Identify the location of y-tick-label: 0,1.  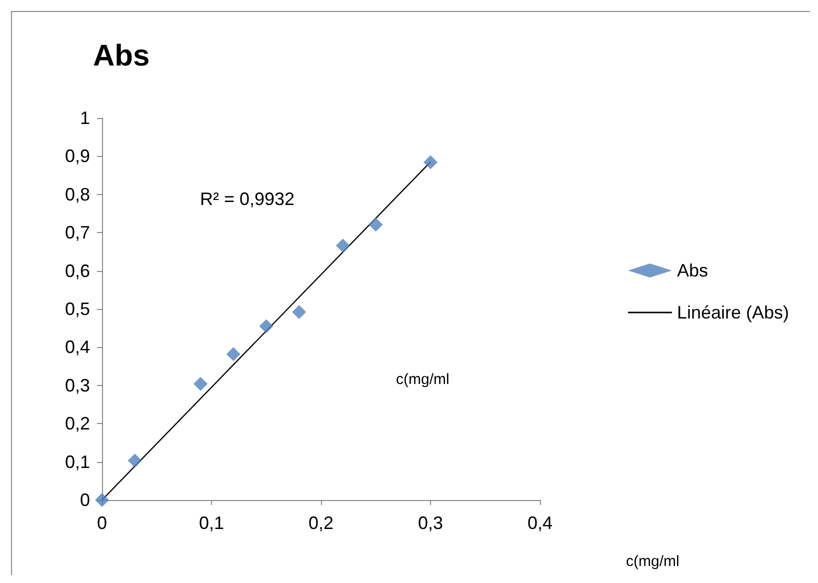
(77, 462).